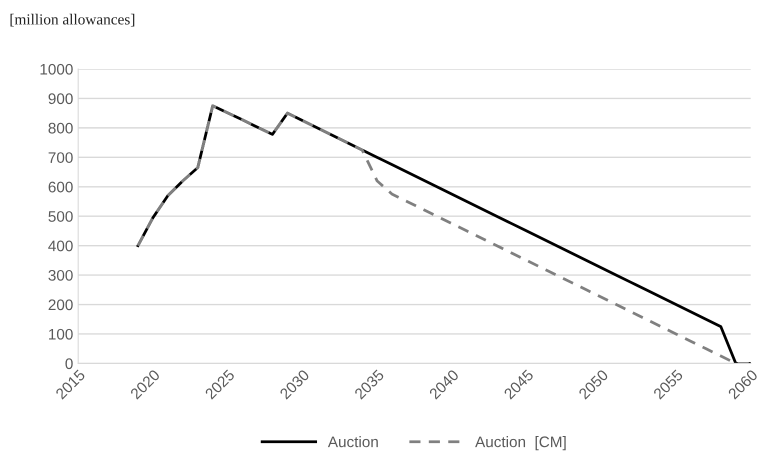  I want to click on y-tick-label: 900, so click(60, 98).